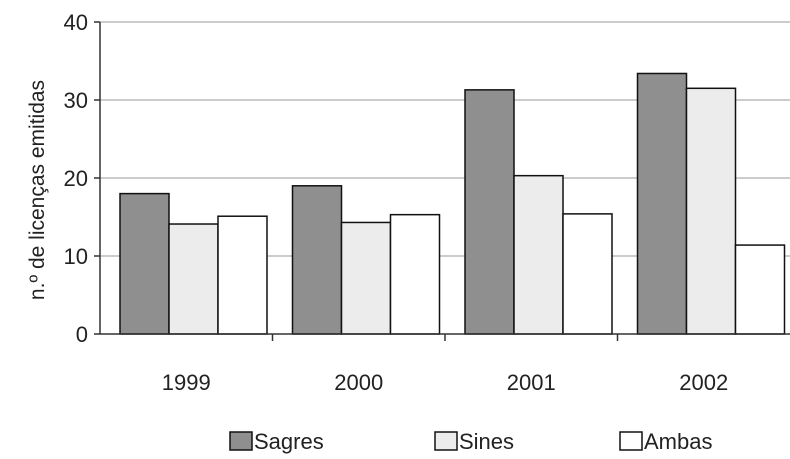 Image resolution: width=790 pixels, height=459 pixels. I want to click on bar-sines-2000, so click(366, 278).